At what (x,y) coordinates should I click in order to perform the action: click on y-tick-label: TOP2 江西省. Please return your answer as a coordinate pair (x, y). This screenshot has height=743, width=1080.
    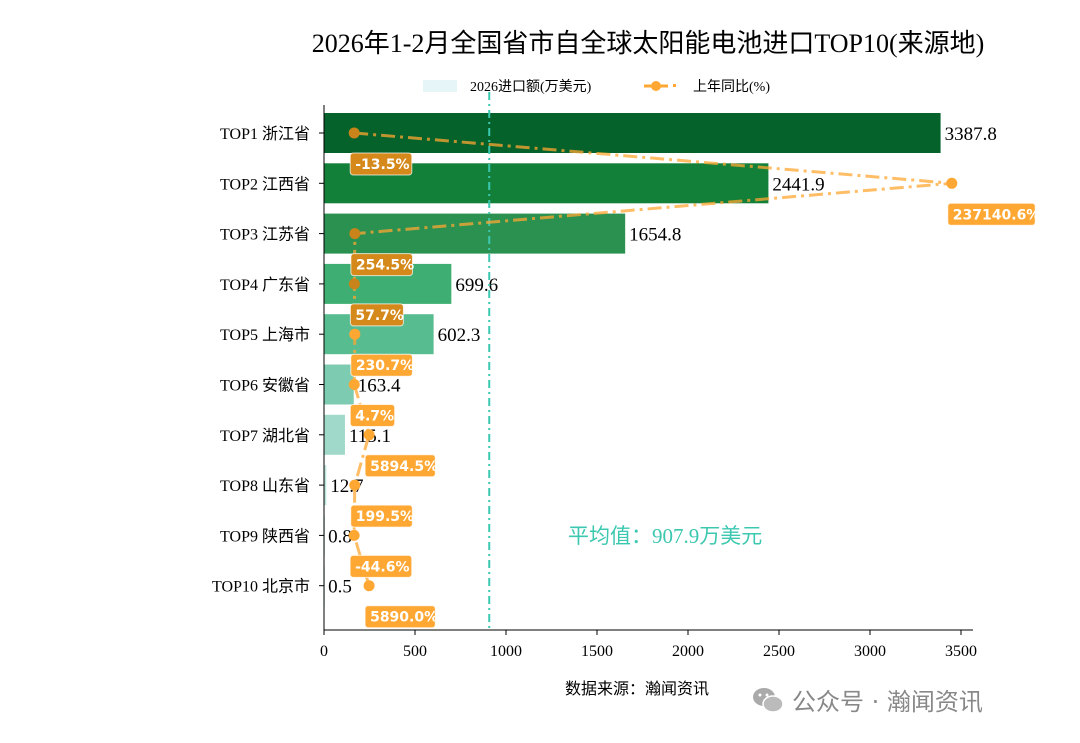
    Looking at the image, I should click on (265, 184).